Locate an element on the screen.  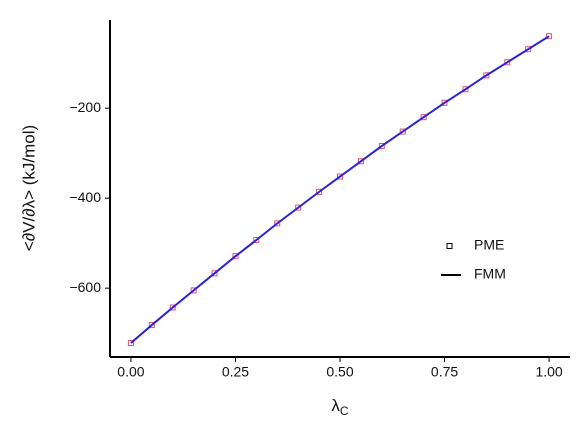
x-tick-label: 0.50 is located at coordinates (339, 372).